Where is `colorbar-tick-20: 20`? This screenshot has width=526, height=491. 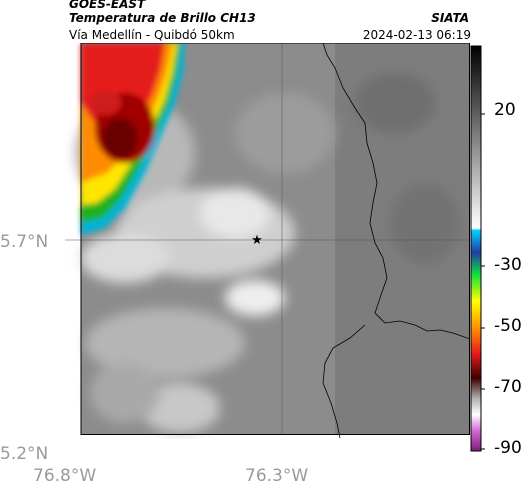 colorbar-tick-20: 20 is located at coordinates (505, 110).